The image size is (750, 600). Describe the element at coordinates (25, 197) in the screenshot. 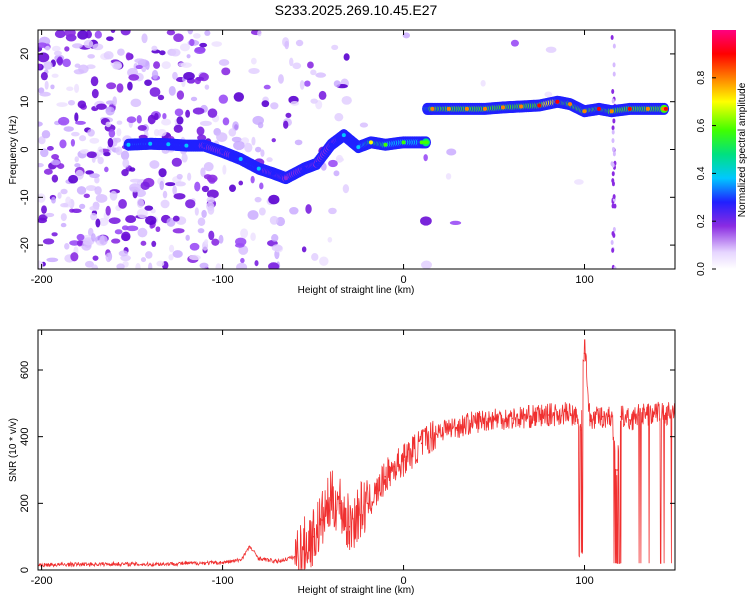

I see `y-tick-label: -10` at that location.